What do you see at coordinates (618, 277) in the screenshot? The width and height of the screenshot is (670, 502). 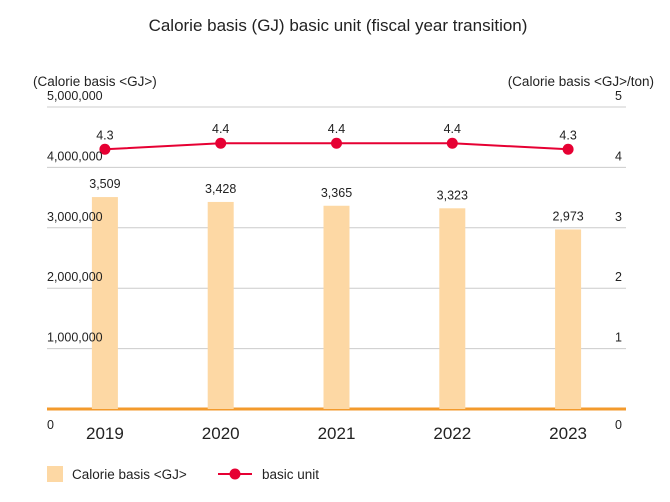 I see `right-tick-label: 2` at bounding box center [618, 277].